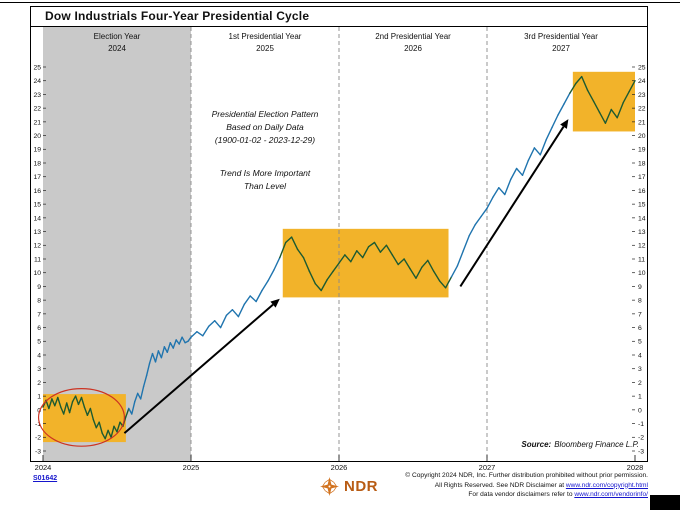  Describe the element at coordinates (413, 42) in the screenshot. I see `section-label: 2nd Presidential Year 2026` at that location.